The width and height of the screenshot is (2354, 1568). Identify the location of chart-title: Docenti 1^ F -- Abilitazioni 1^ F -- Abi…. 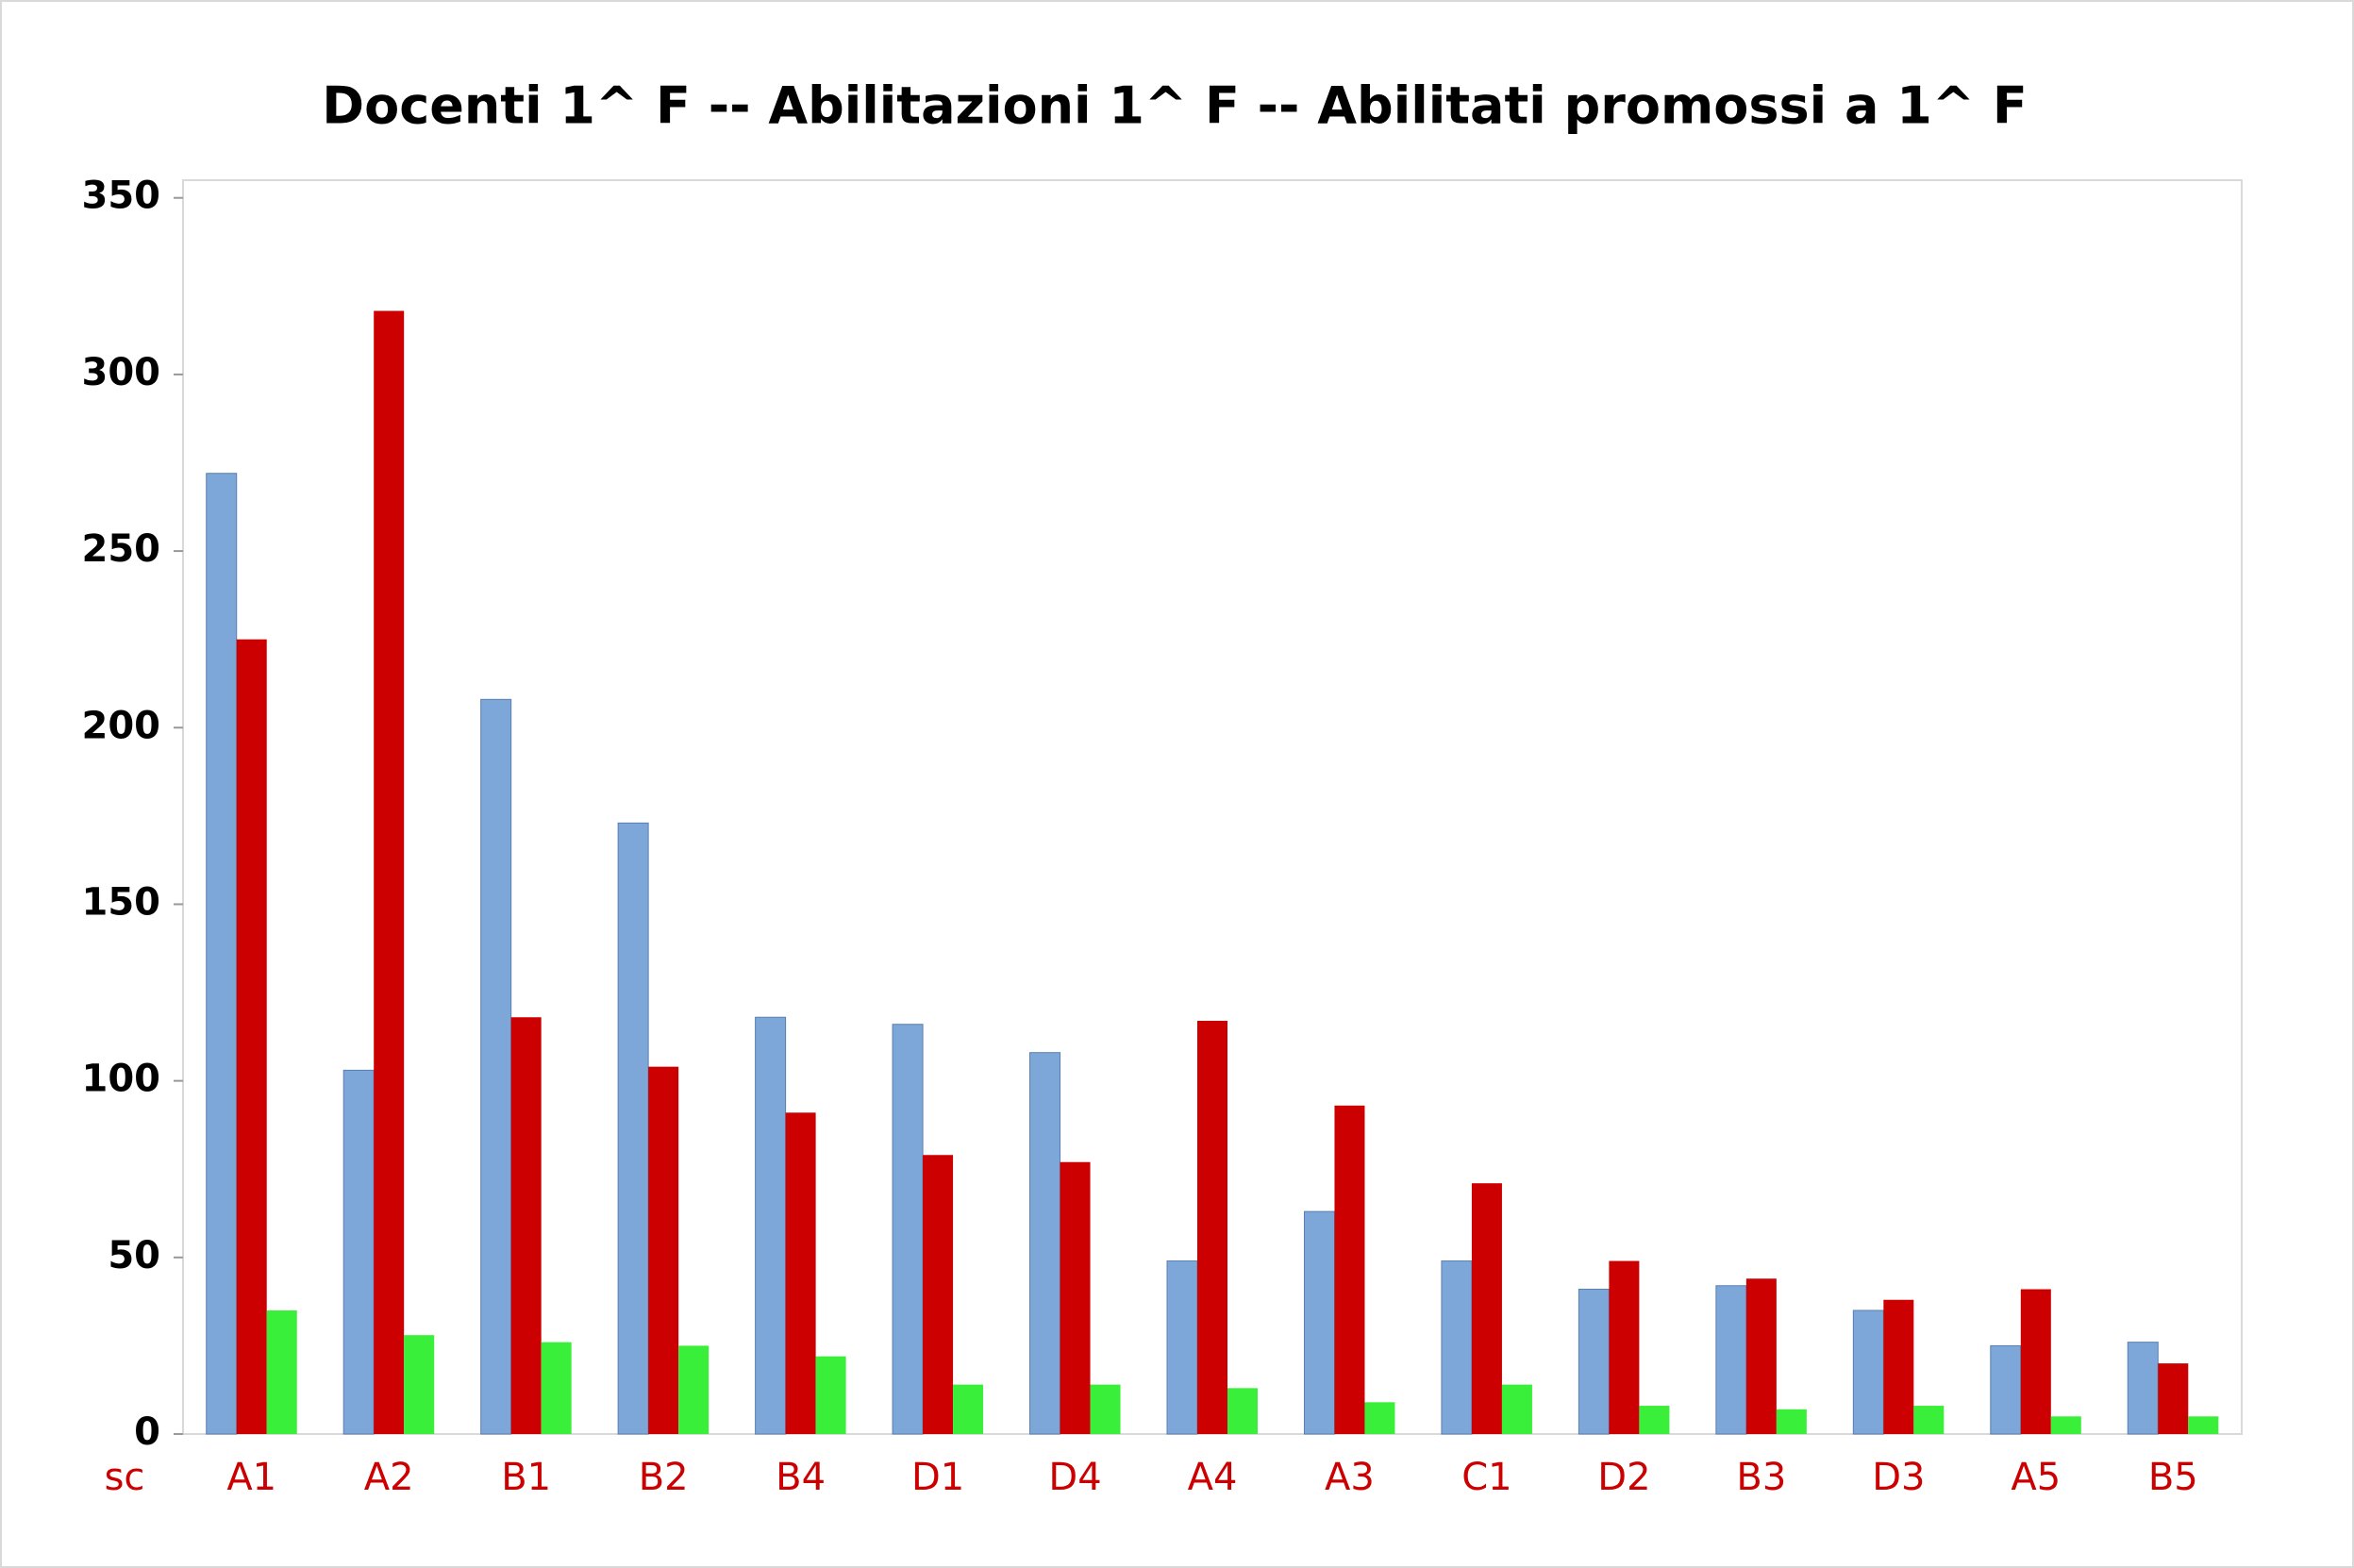
(1174, 106).